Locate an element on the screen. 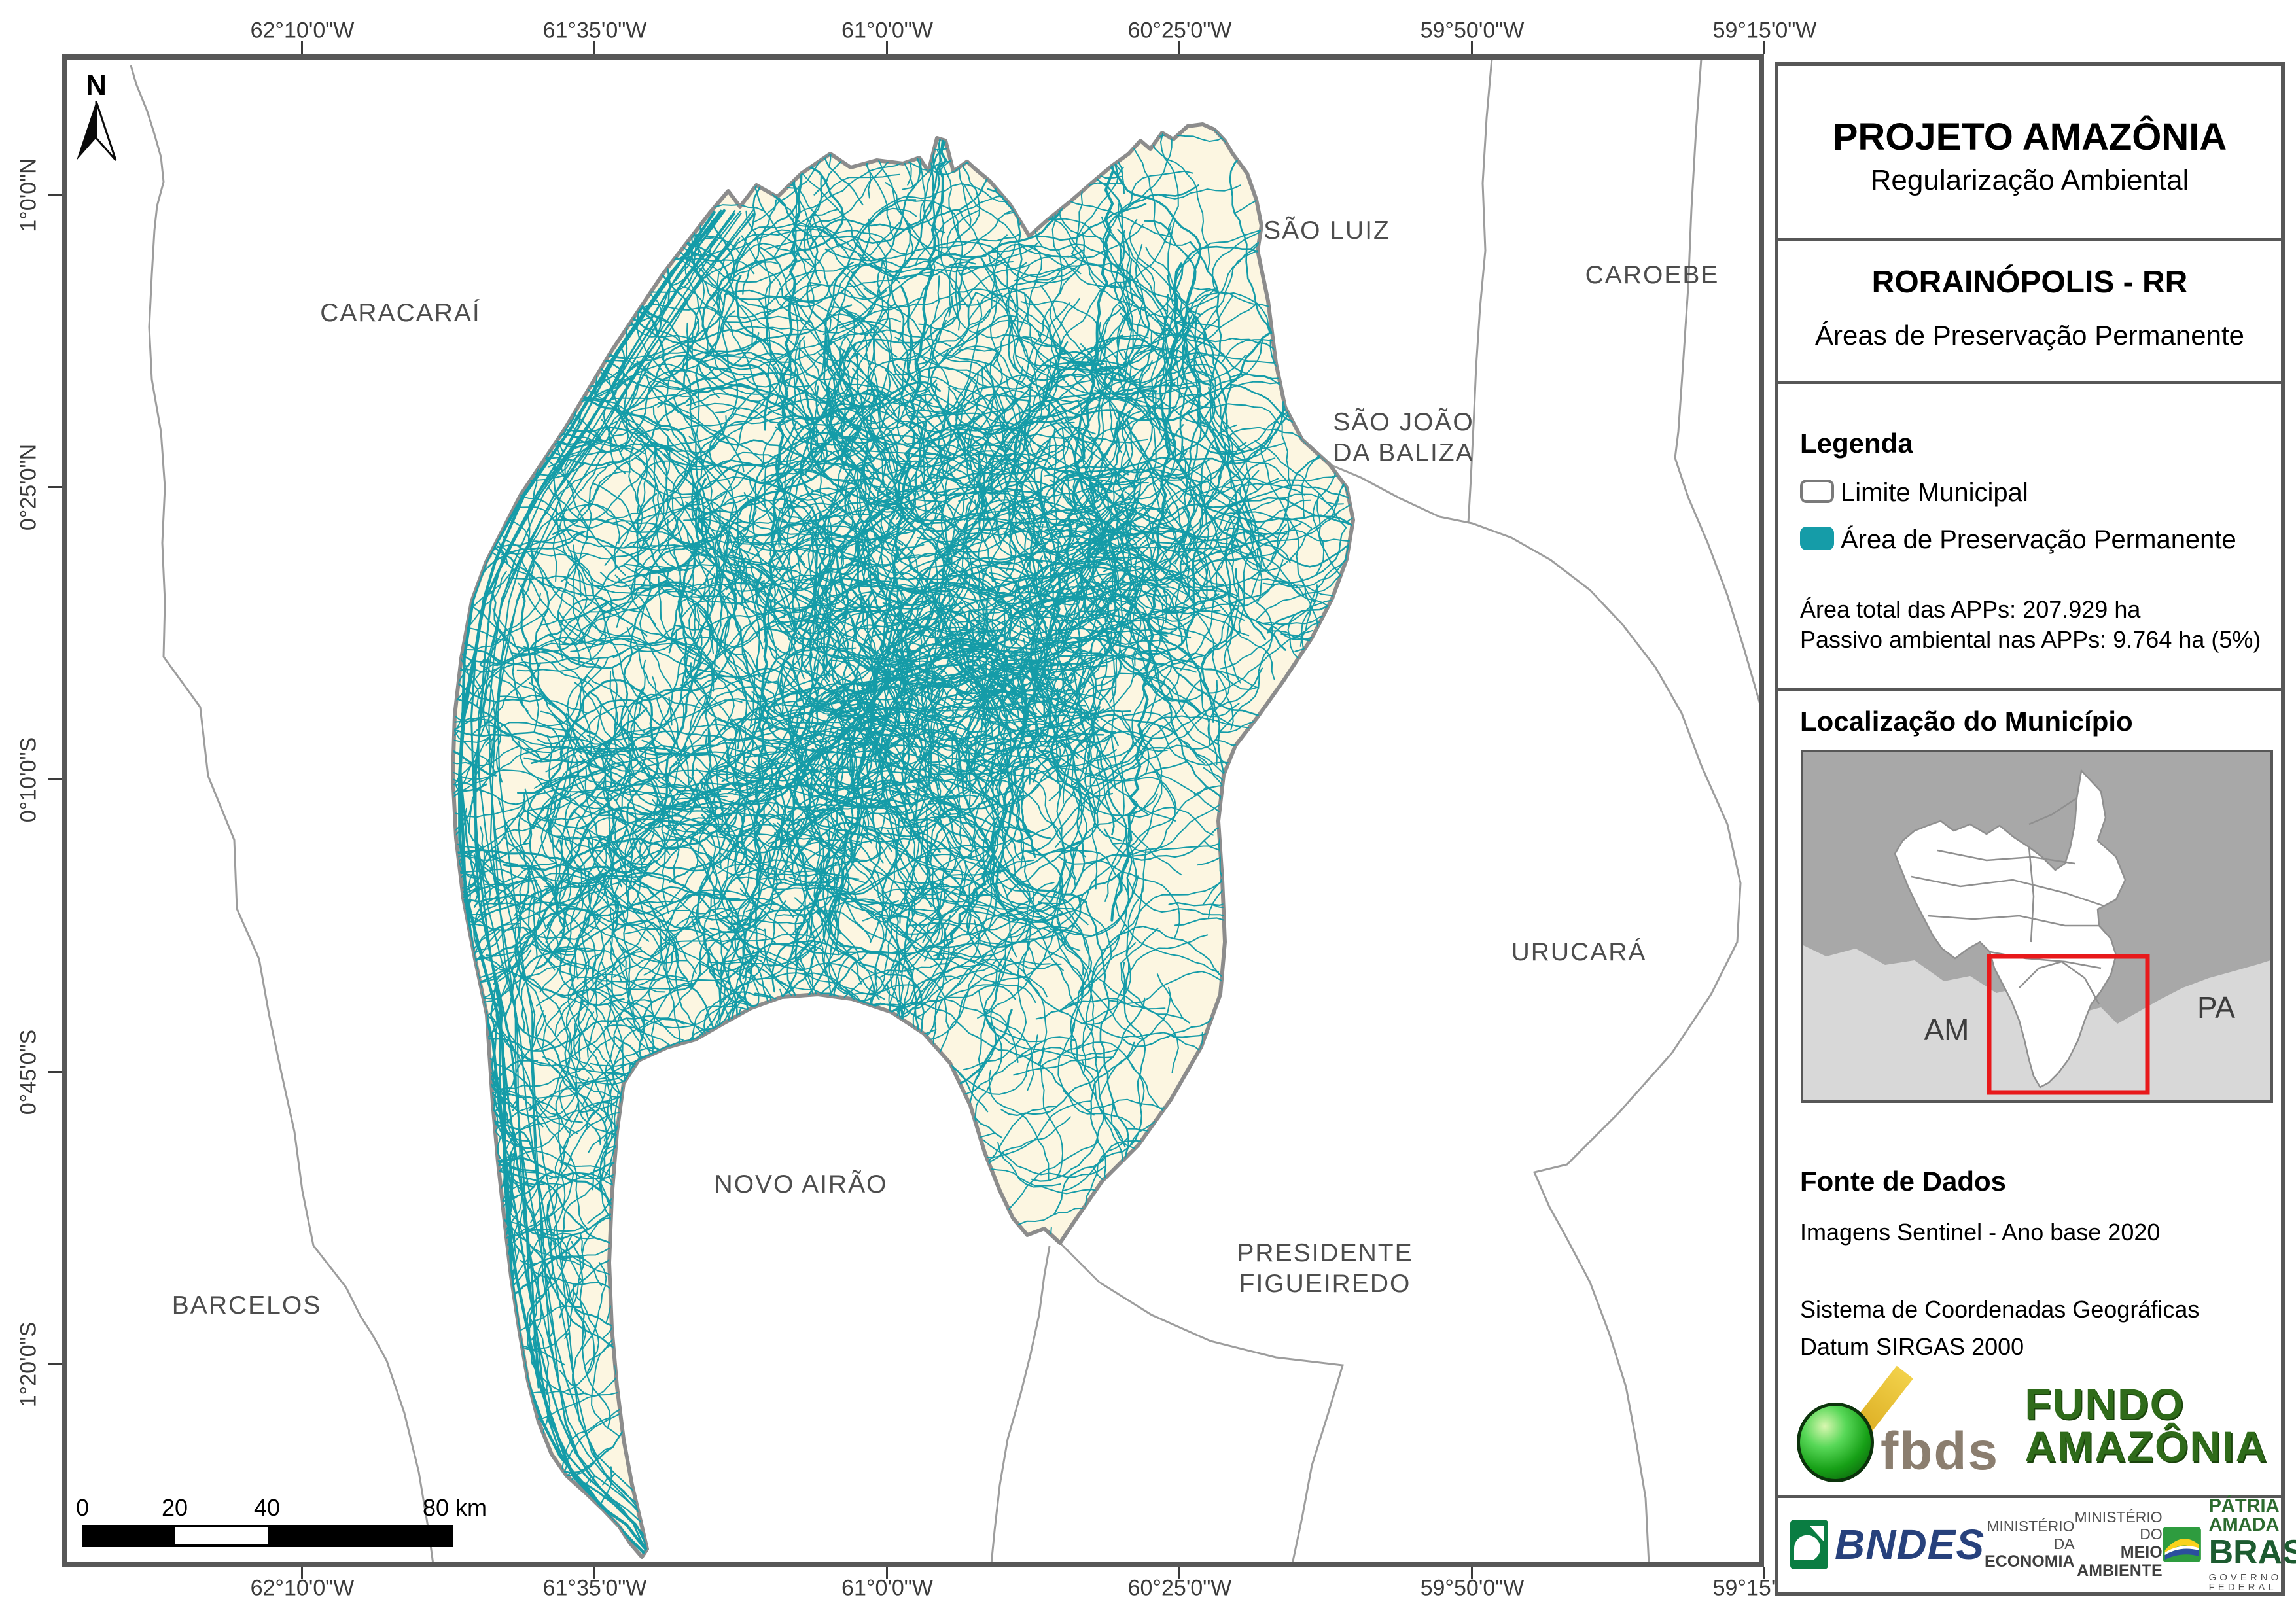 This screenshot has height=1623, width=2296. top-axis-label: 61°35'0"W is located at coordinates (594, 31).